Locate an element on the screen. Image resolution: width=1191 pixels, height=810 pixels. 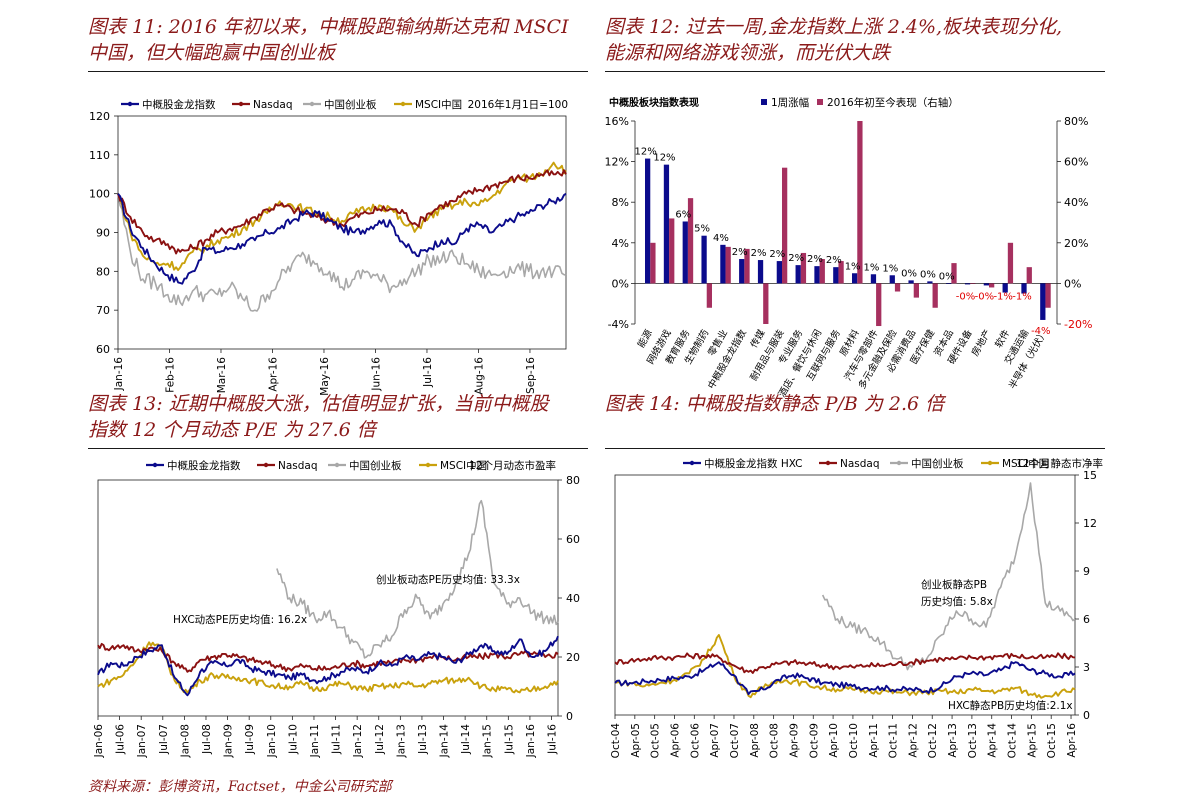
x-tick-label: Apr-07 is located at coordinates (715, 740).